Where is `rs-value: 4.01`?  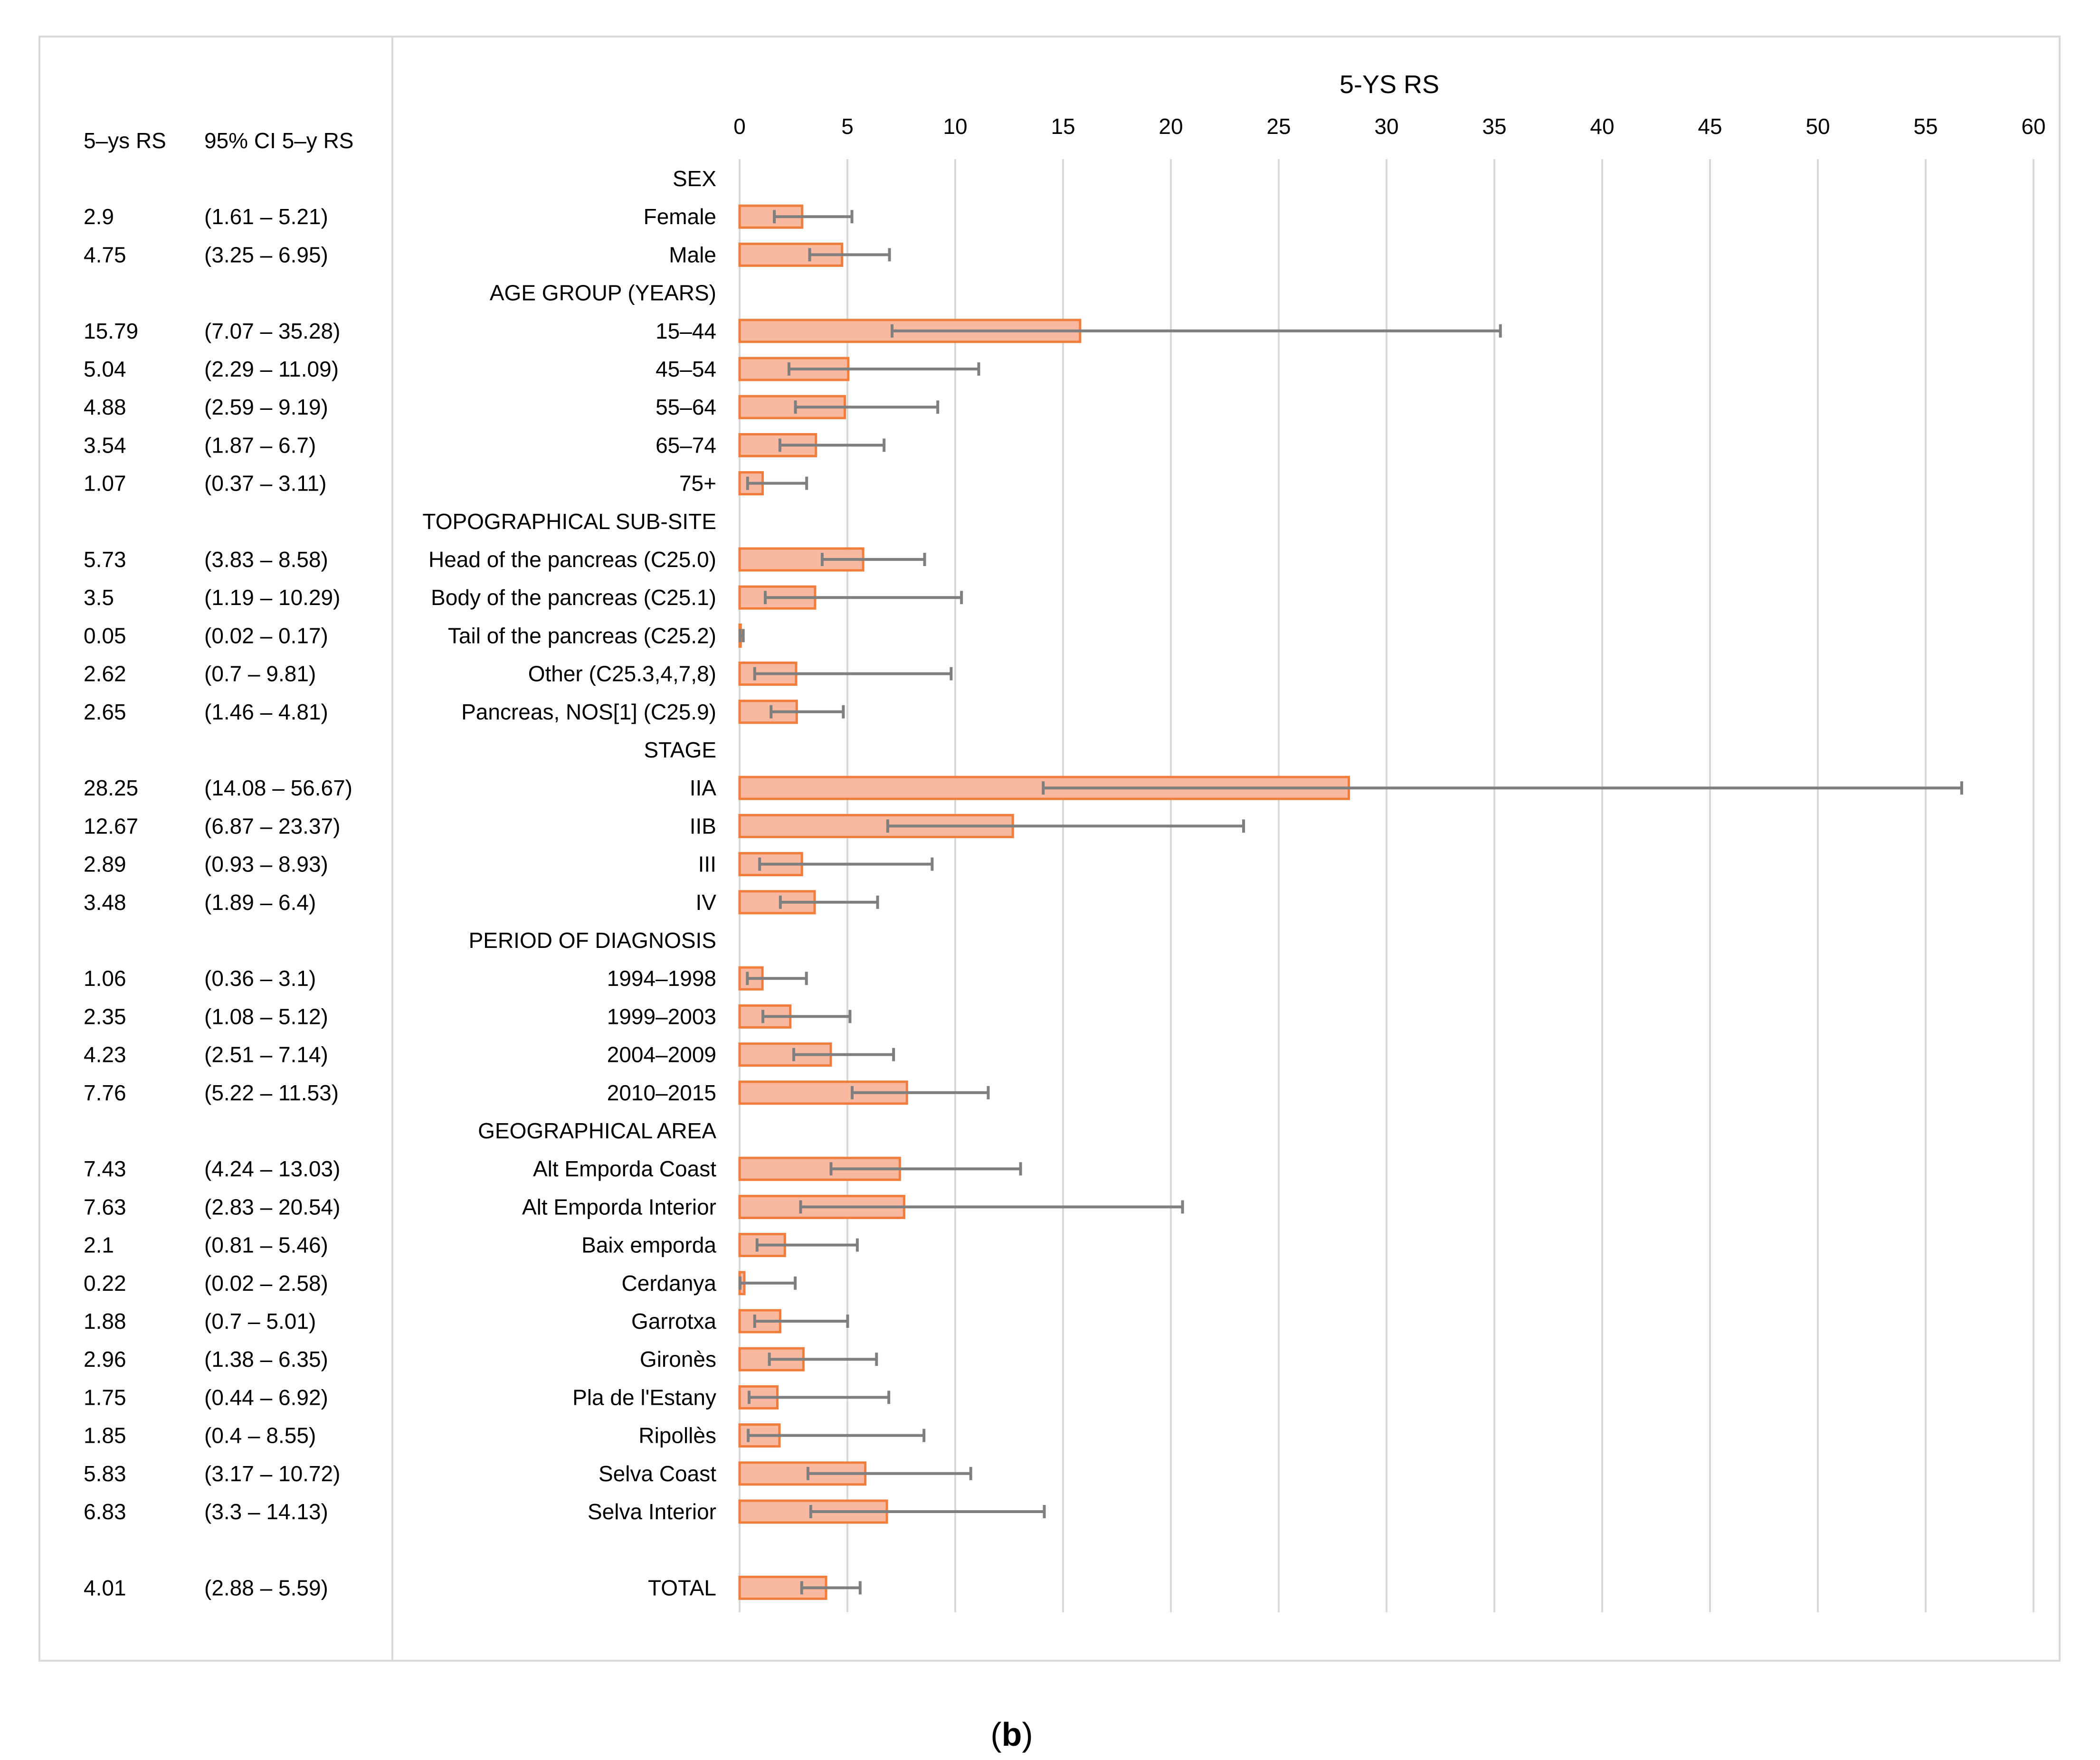 rs-value: 4.01 is located at coordinates (105, 1587).